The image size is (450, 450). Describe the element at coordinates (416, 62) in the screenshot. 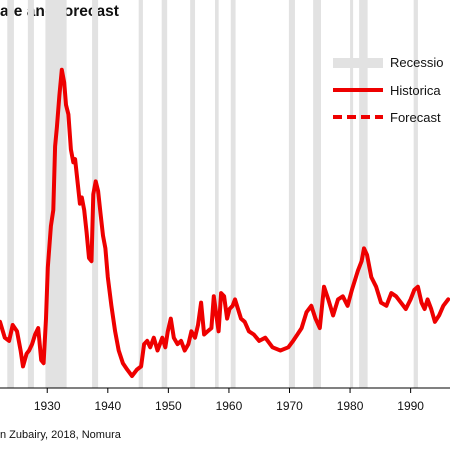

I see `legend-label-recession: Recessio` at that location.